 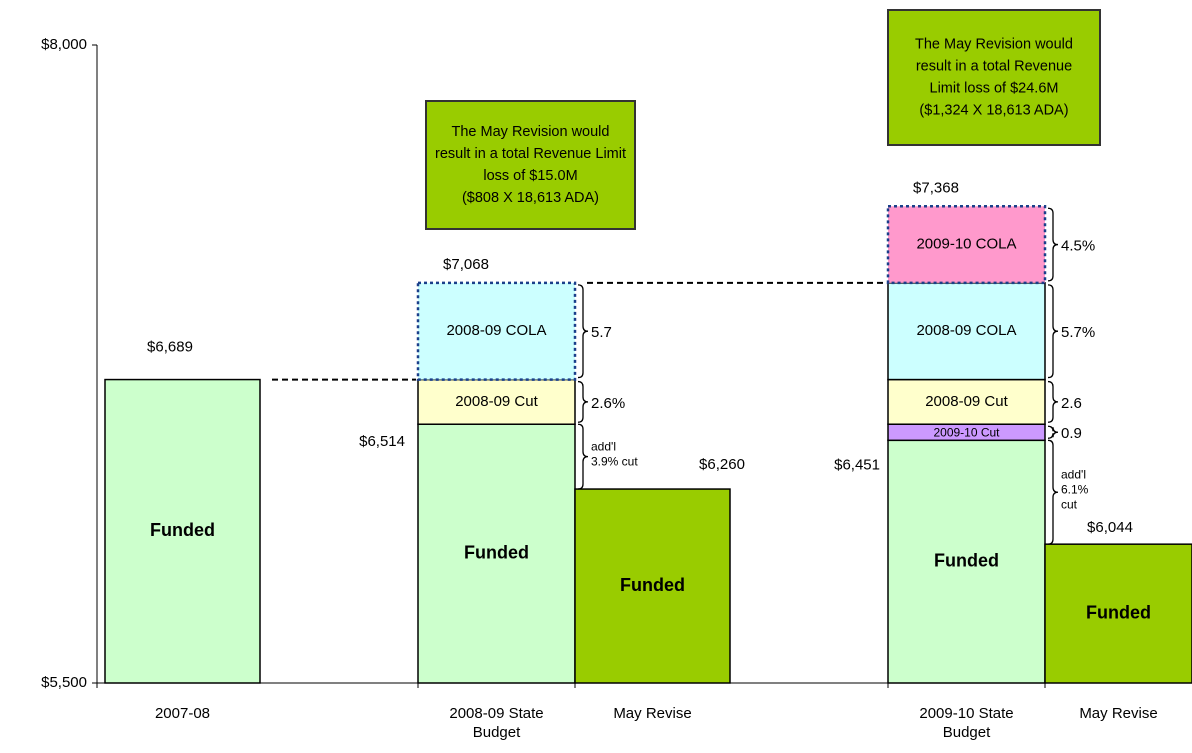 I want to click on value-label: $6,689, so click(x=170, y=347).